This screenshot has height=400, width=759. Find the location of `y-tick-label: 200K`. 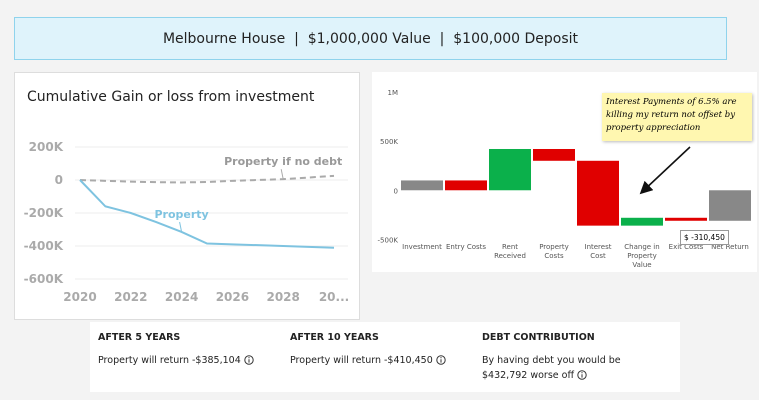

y-tick-label: 200K is located at coordinates (46, 147).